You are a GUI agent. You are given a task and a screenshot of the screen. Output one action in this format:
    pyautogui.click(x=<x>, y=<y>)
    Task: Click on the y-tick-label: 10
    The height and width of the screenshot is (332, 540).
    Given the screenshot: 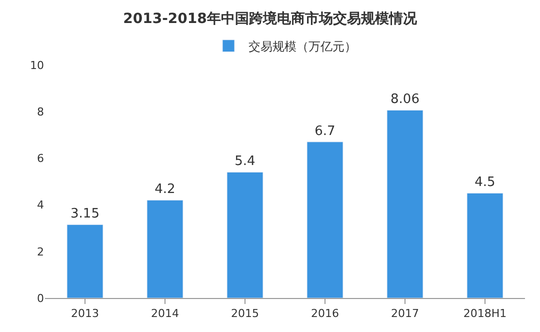 What is the action you would take?
    pyautogui.click(x=37, y=65)
    